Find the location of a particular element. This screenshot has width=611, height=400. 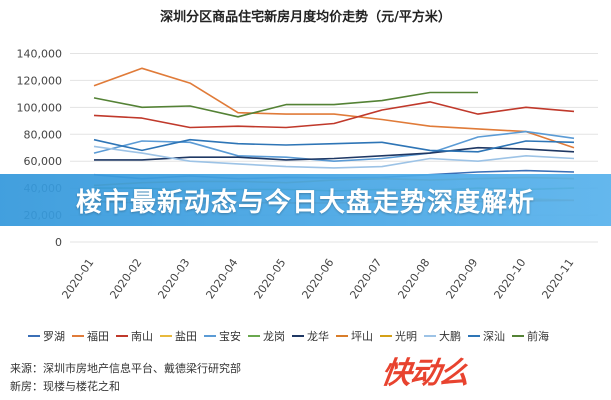

legend-item: 南山 is located at coordinates (134, 336).